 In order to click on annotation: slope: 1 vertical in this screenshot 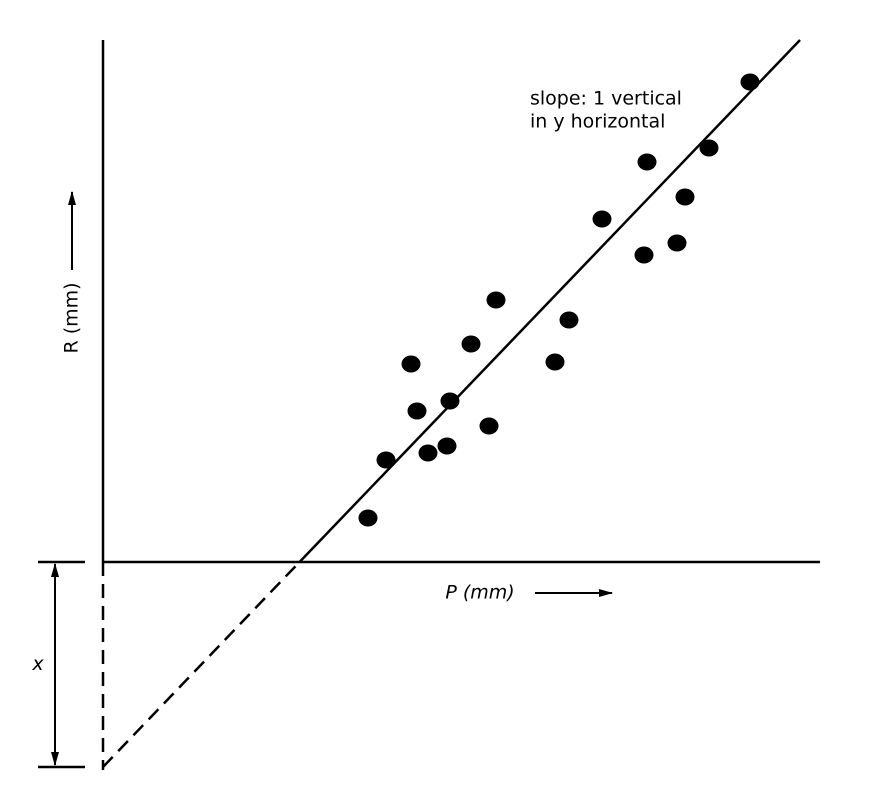, I will do `click(606, 99)`.